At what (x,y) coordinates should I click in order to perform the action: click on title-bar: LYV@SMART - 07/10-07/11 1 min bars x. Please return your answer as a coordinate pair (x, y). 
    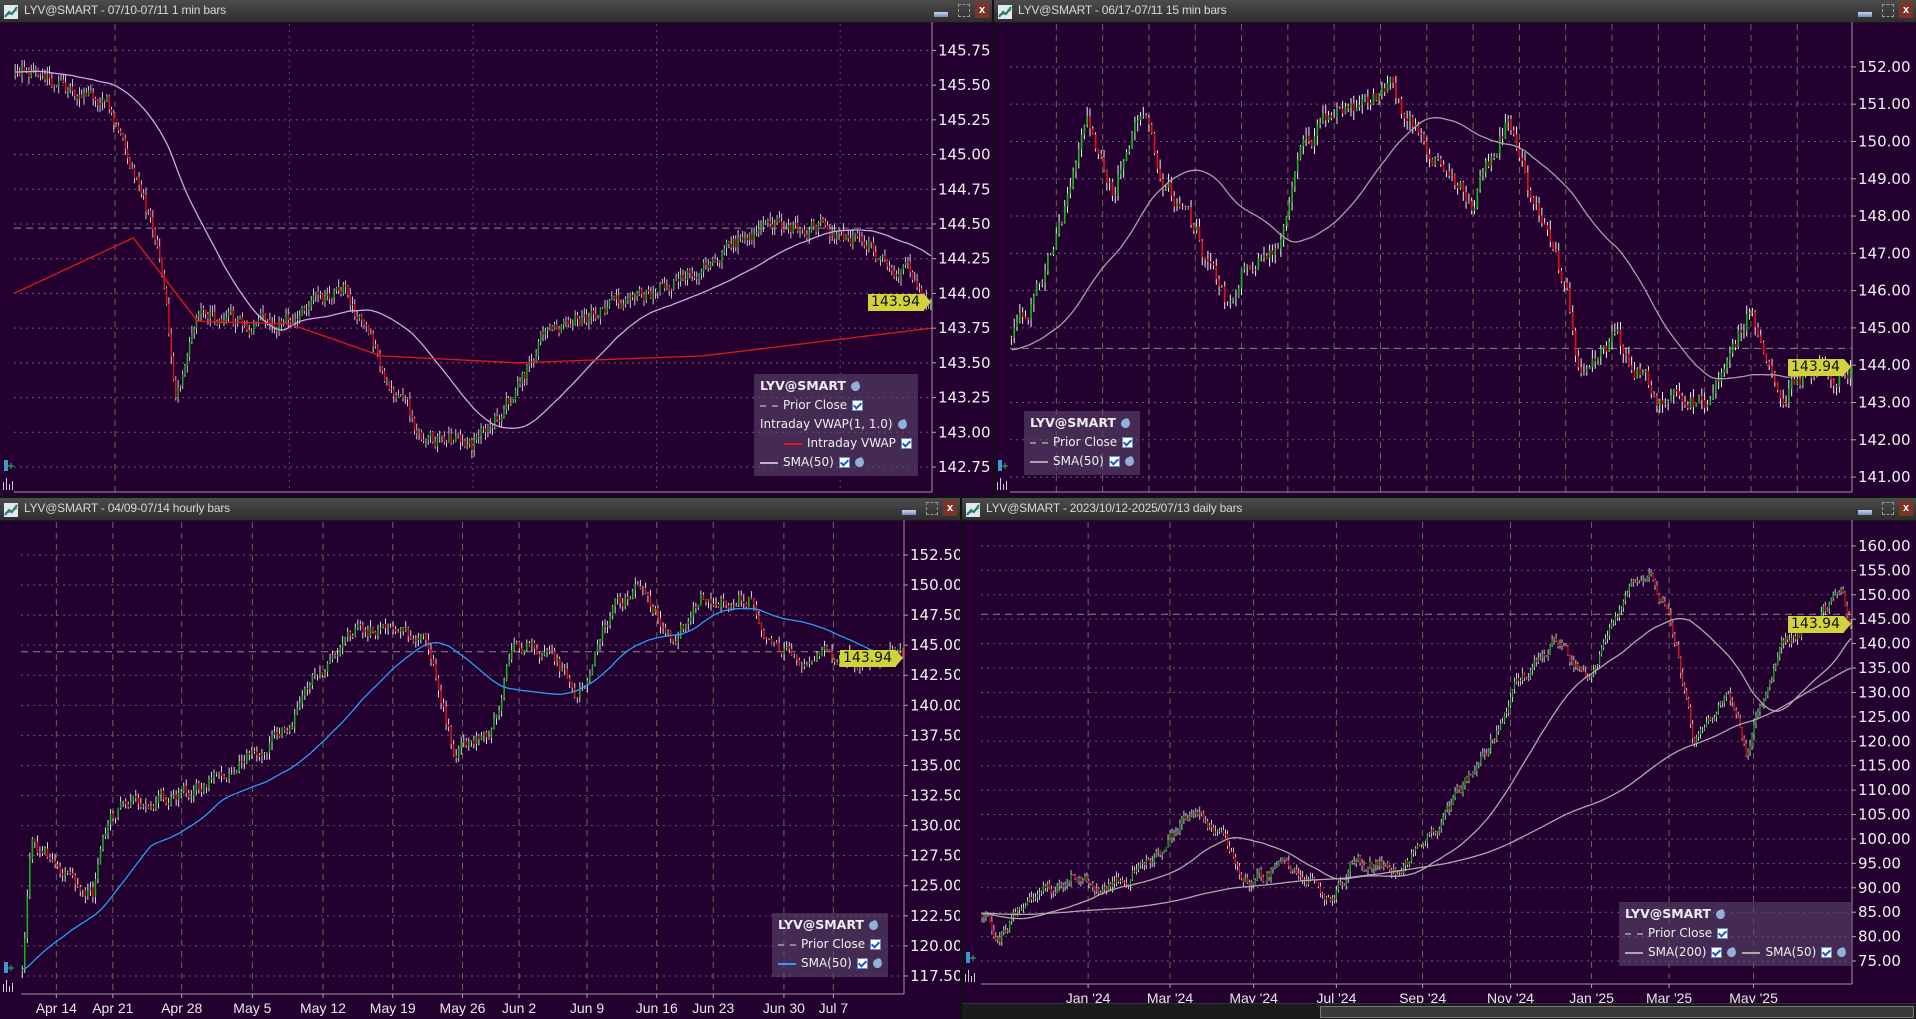
    Looking at the image, I should click on (496, 11).